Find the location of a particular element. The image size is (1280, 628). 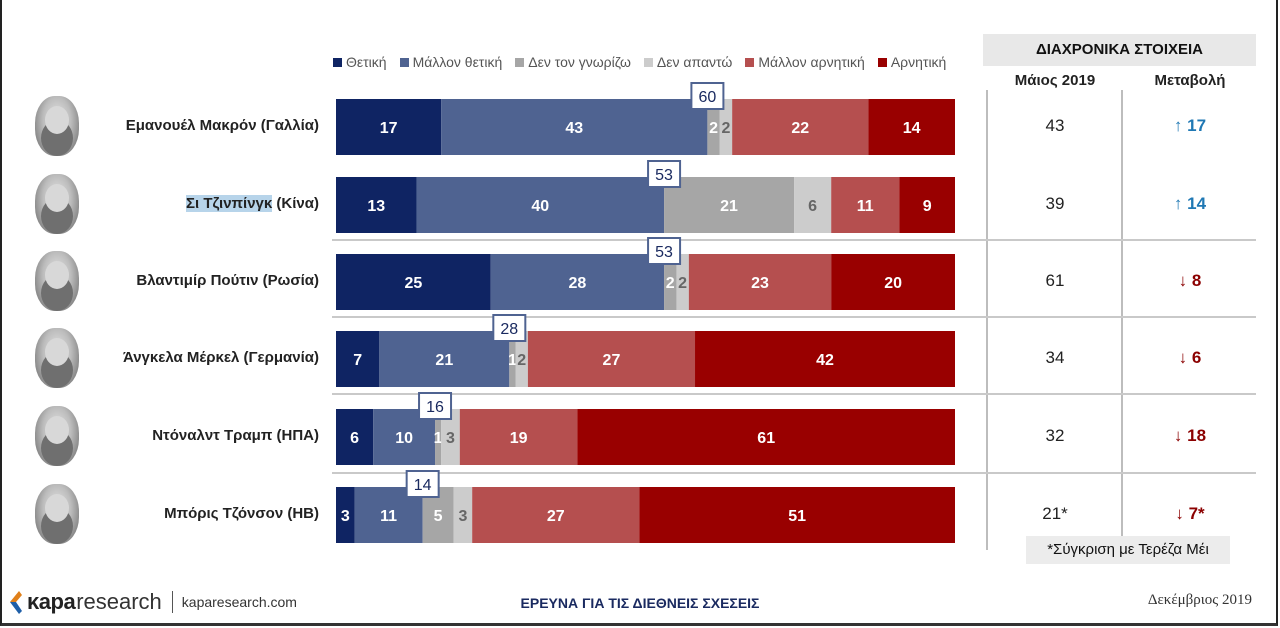

bar-value-label: 25 is located at coordinates (413, 283).